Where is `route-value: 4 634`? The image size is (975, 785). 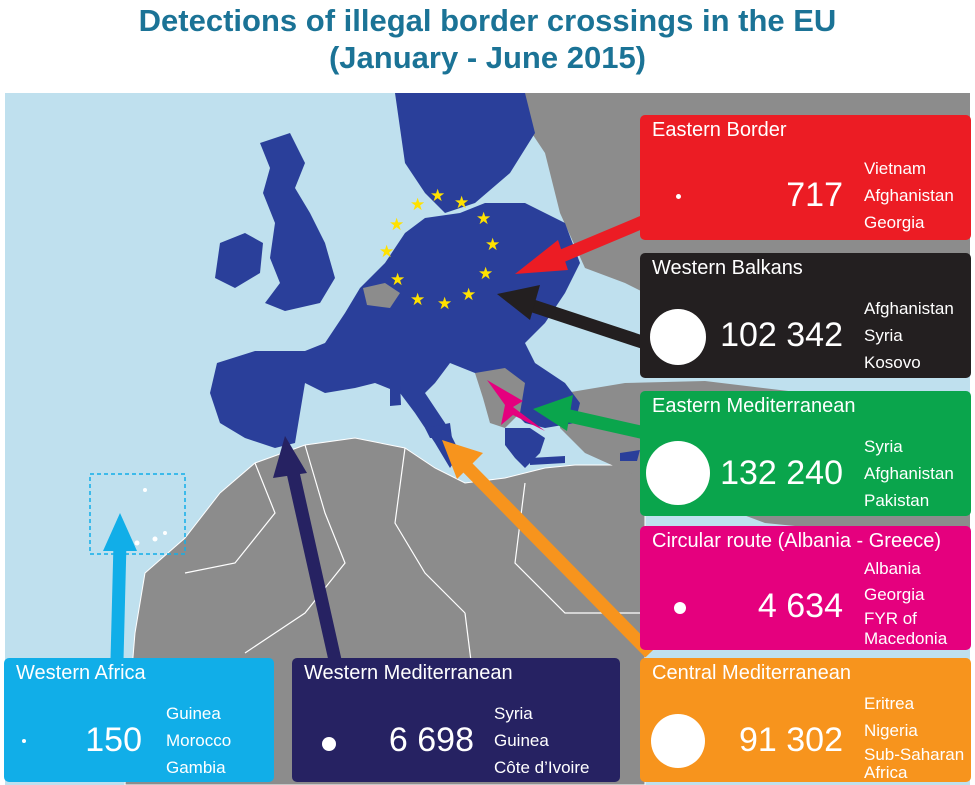 route-value: 4 634 is located at coordinates (800, 606).